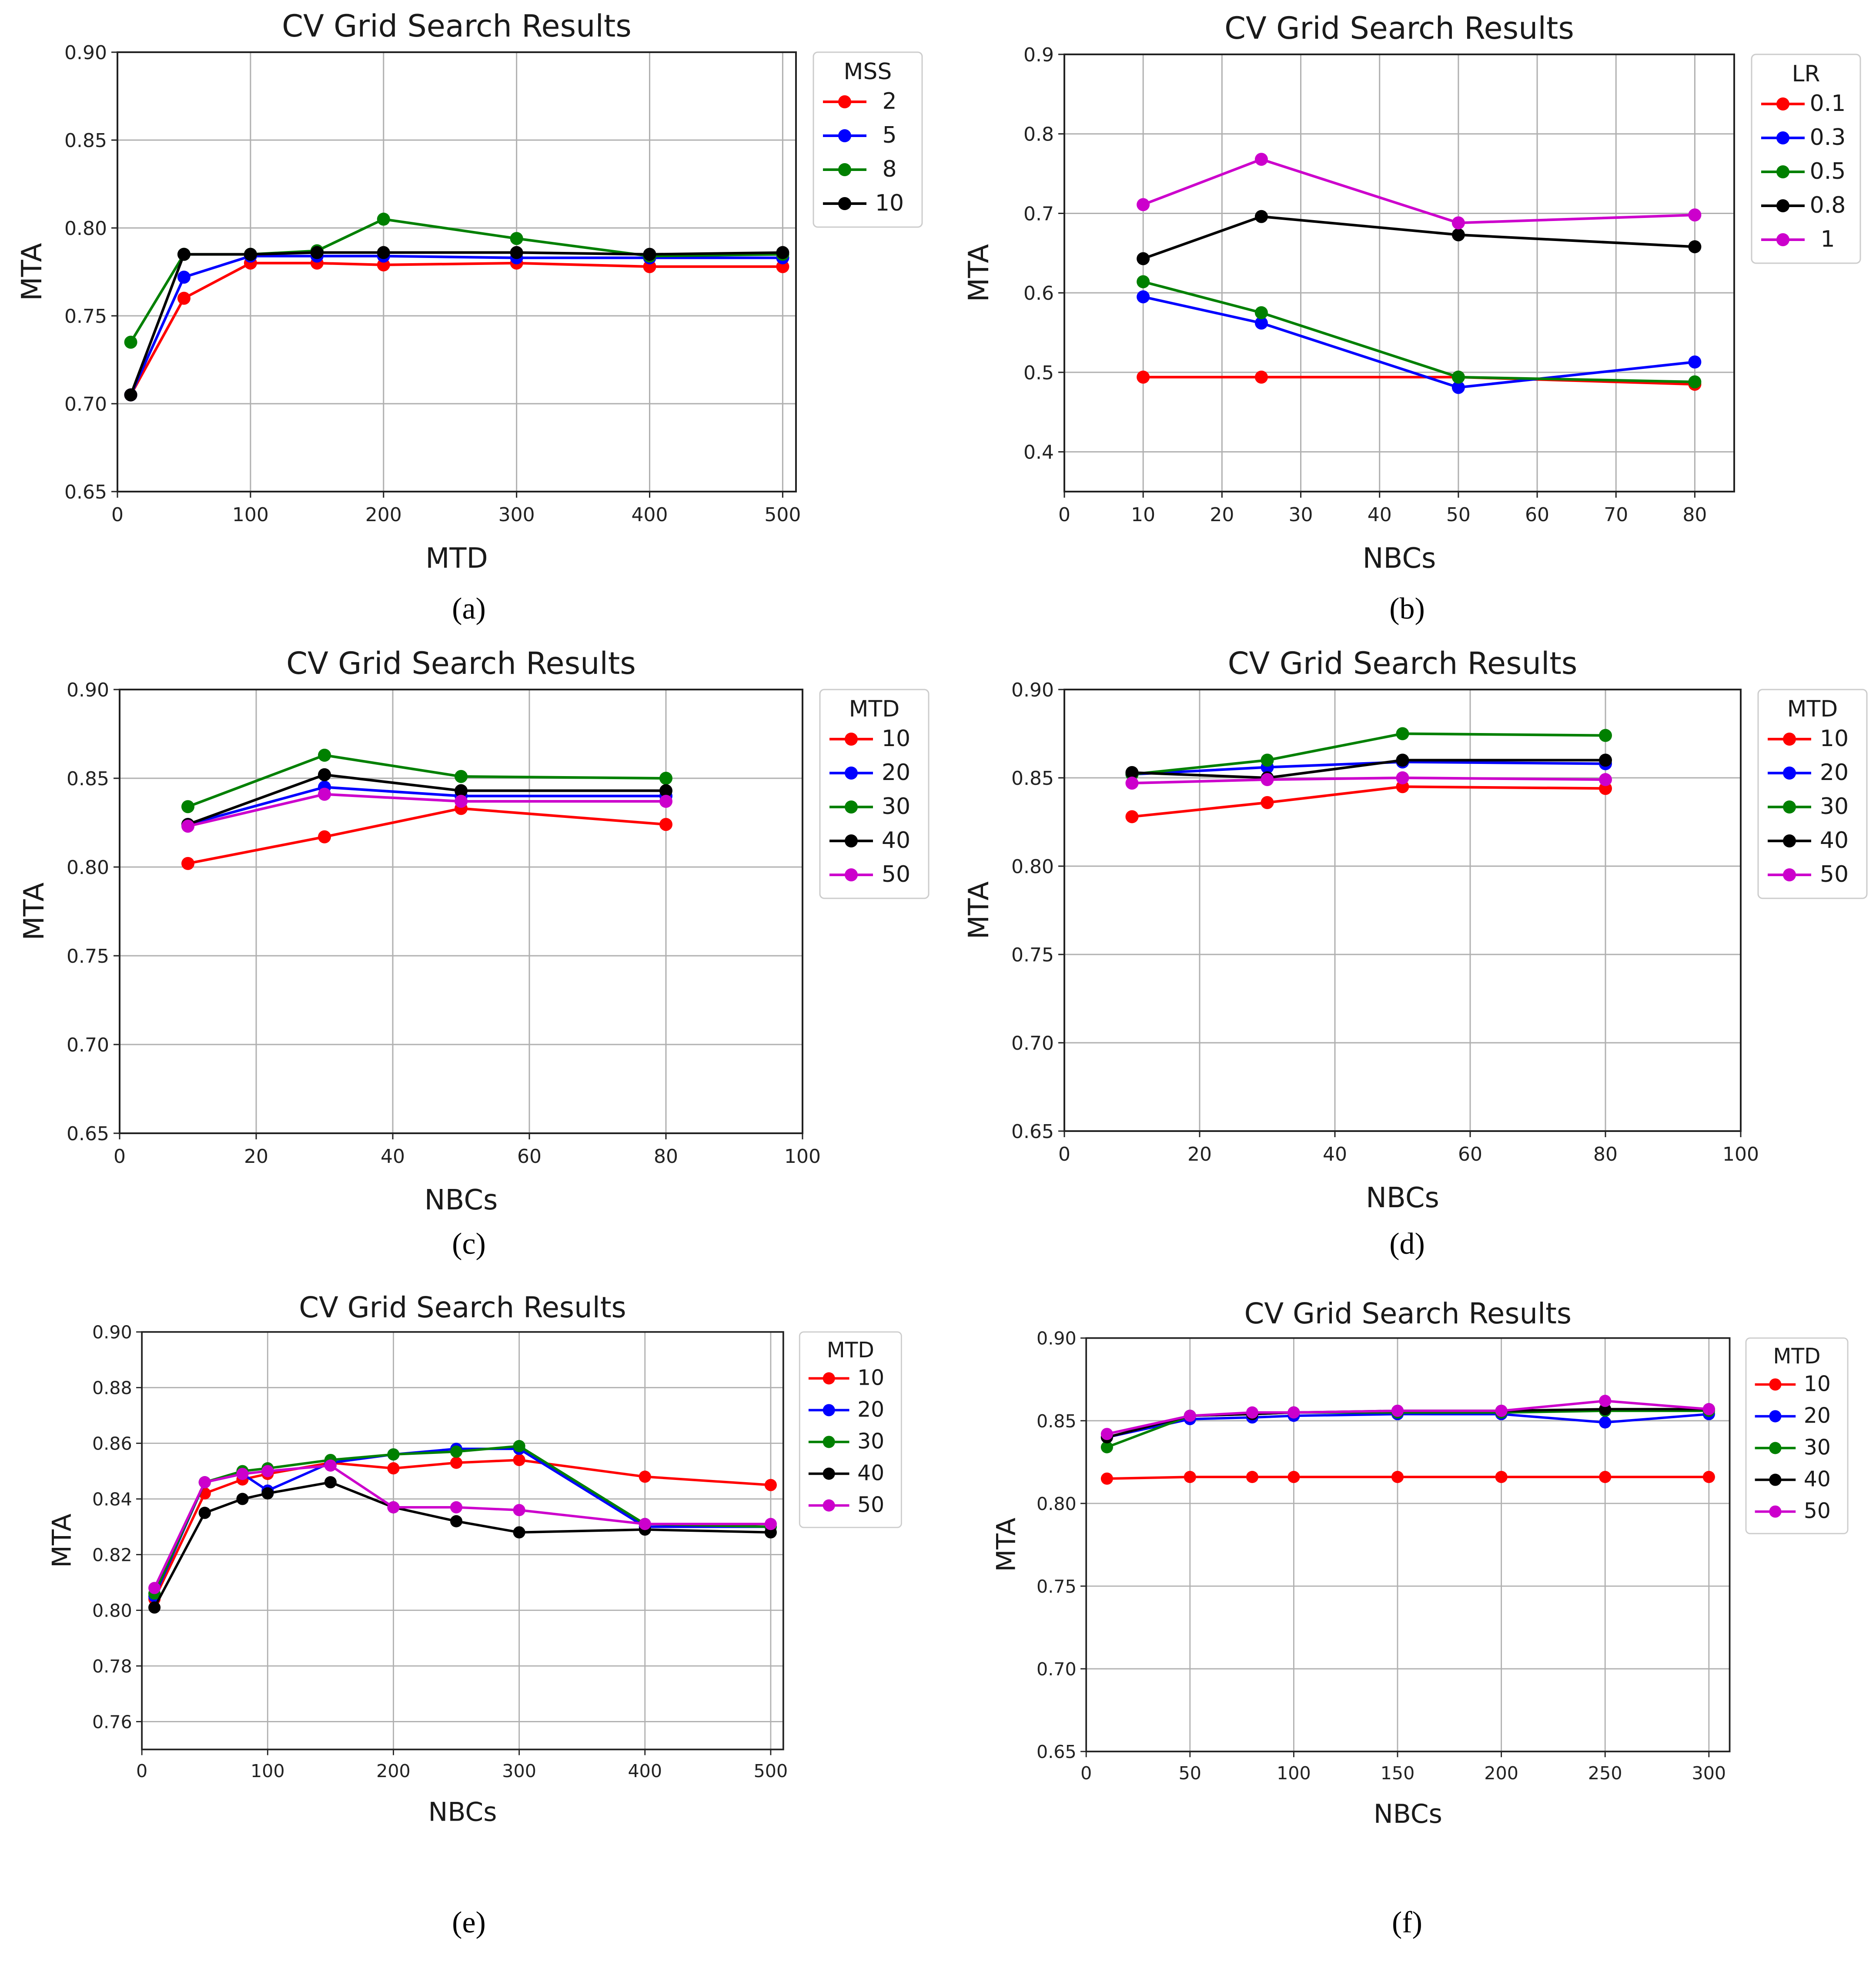 The width and height of the screenshot is (1876, 1962). Describe the element at coordinates (457, 26) in the screenshot. I see `chart-0-title: CV Grid Search Results` at that location.